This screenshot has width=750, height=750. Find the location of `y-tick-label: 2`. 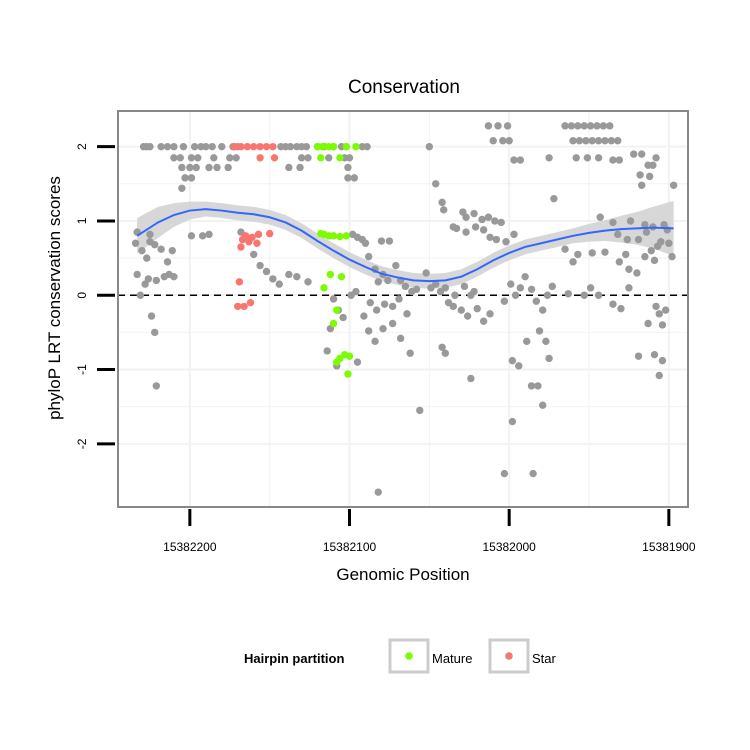

y-tick-label: 2 is located at coordinates (82, 146).